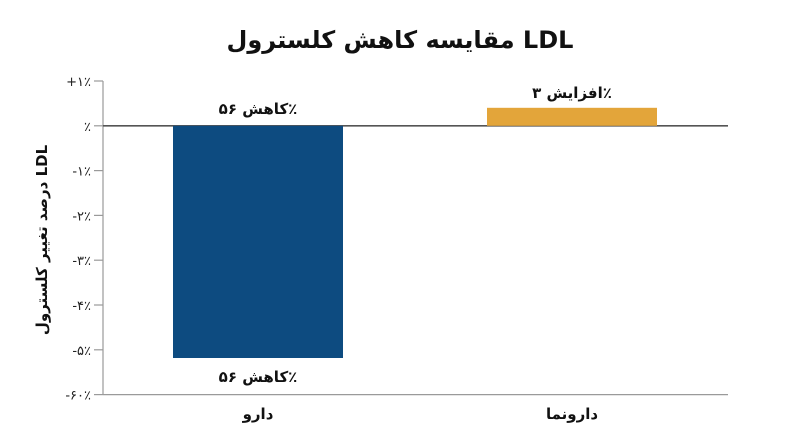 The width and height of the screenshot is (800, 447). What do you see at coordinates (572, 93) in the screenshot?
I see `data-label: افزایش ۳٪` at bounding box center [572, 93].